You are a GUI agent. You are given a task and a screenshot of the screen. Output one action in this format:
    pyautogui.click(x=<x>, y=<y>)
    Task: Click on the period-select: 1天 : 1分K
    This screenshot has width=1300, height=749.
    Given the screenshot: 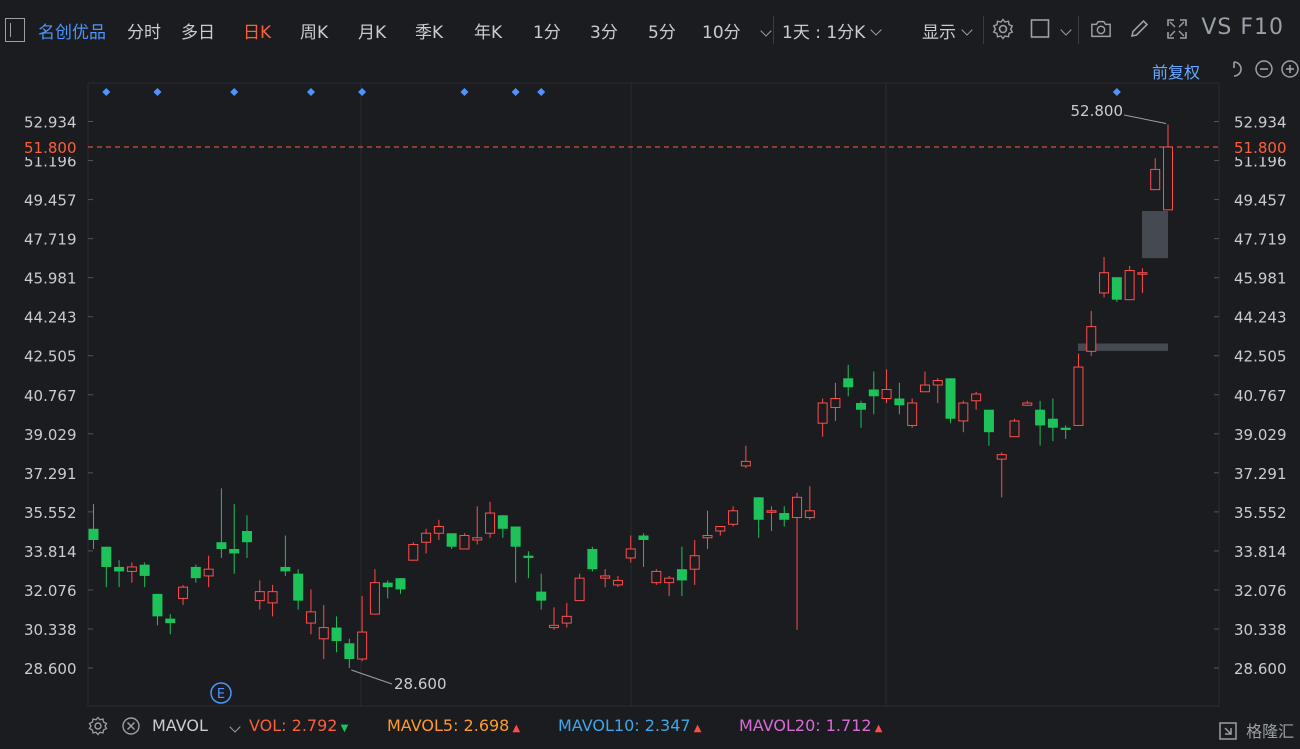 What is the action you would take?
    pyautogui.click(x=832, y=30)
    